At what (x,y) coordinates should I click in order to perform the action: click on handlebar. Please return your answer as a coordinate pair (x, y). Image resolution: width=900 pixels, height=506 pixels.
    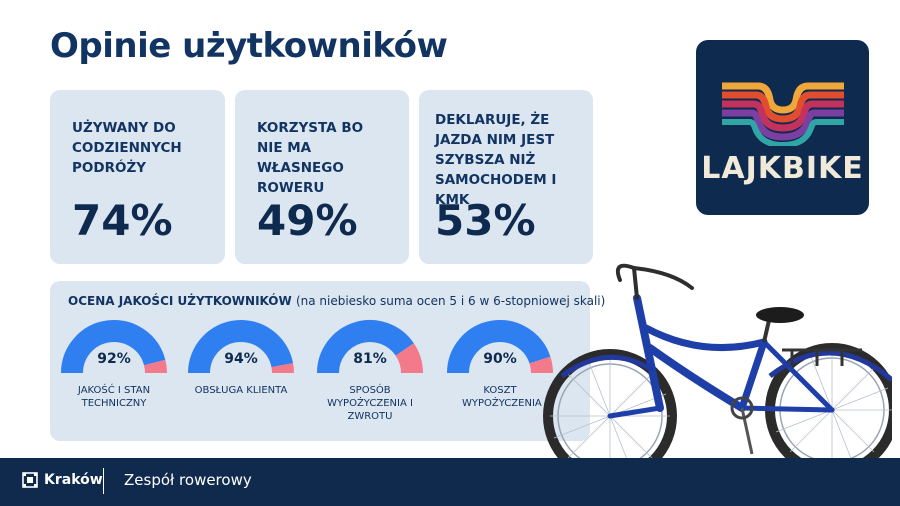
    Looking at the image, I should click on (654, 281).